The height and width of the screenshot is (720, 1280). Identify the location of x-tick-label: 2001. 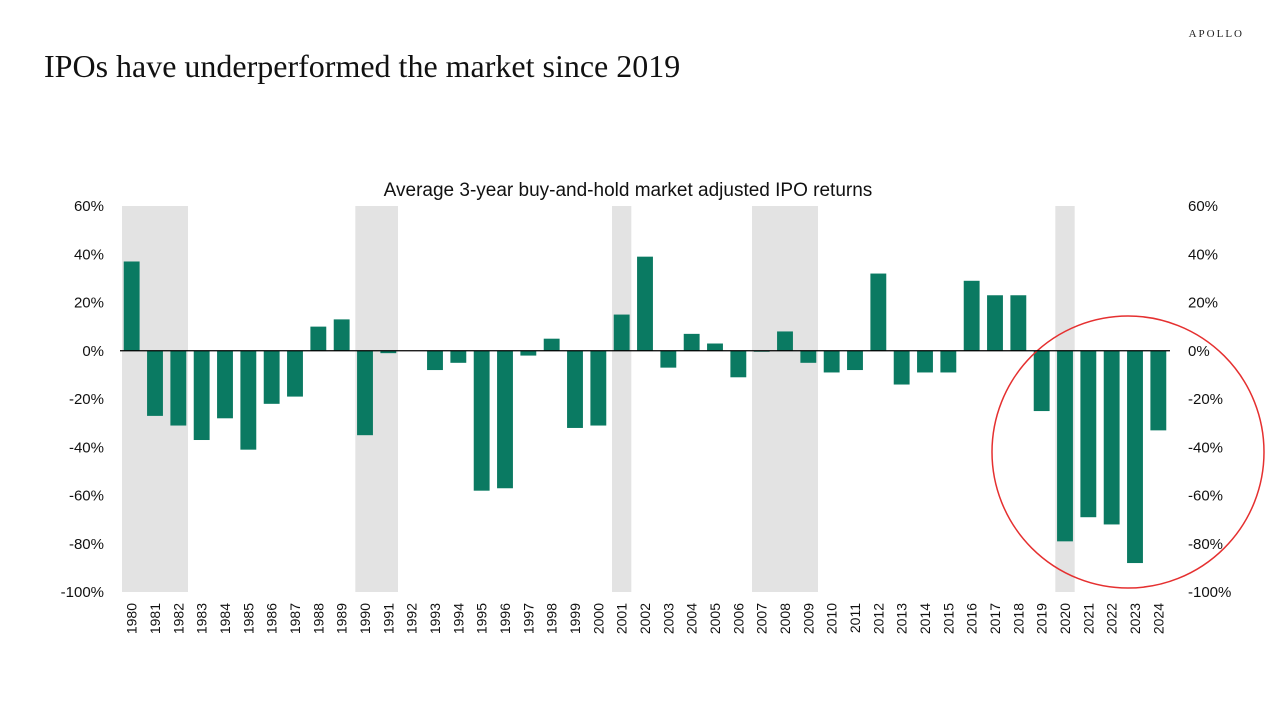
(622, 618).